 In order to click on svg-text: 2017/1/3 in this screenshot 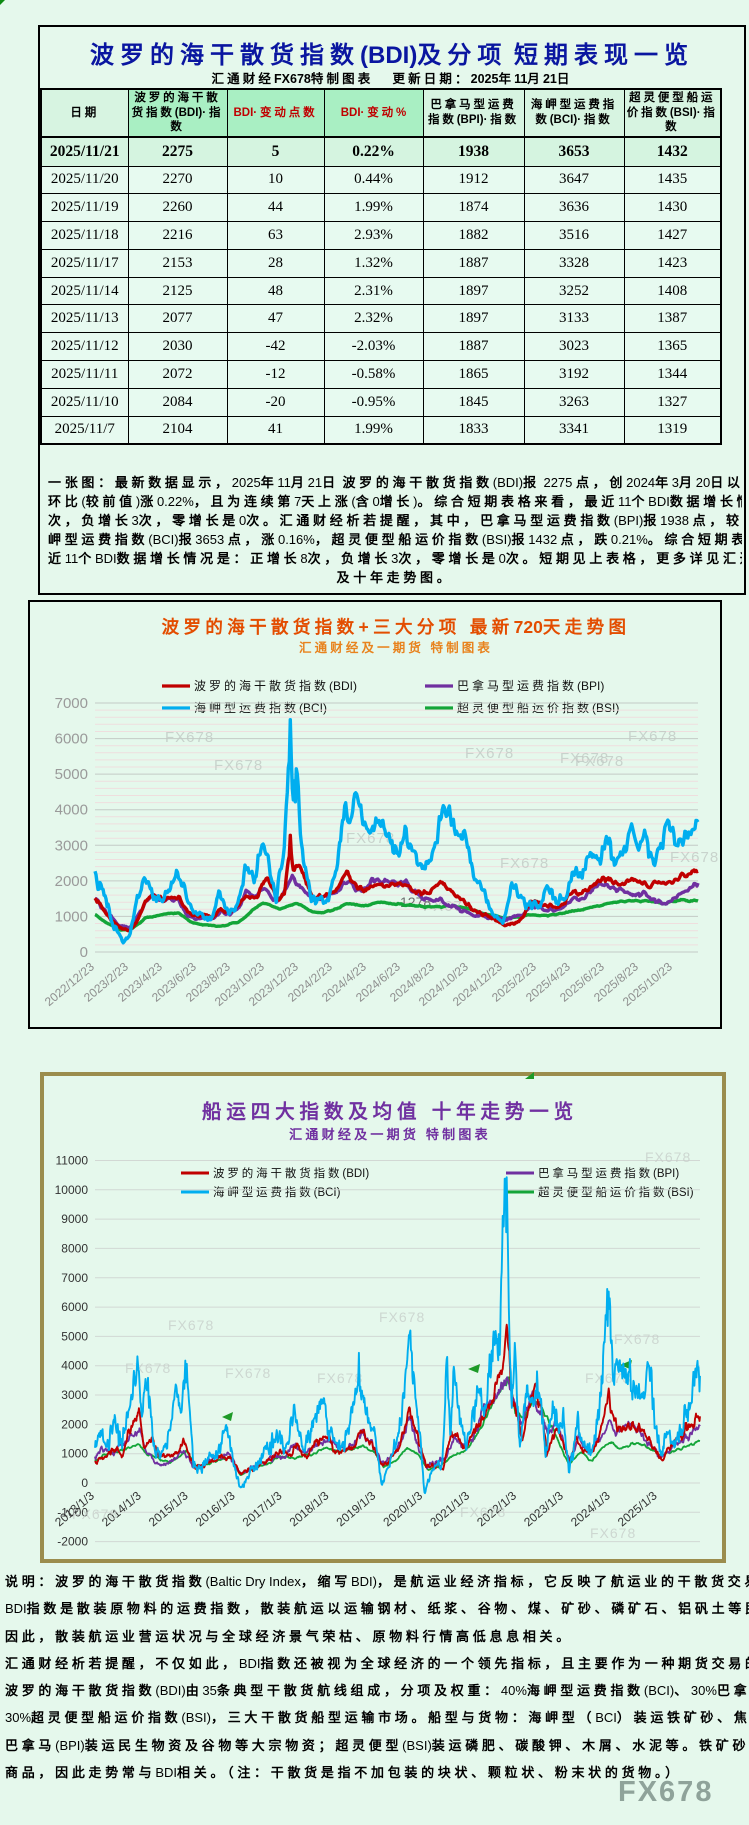, I will do `click(262, 1508)`.